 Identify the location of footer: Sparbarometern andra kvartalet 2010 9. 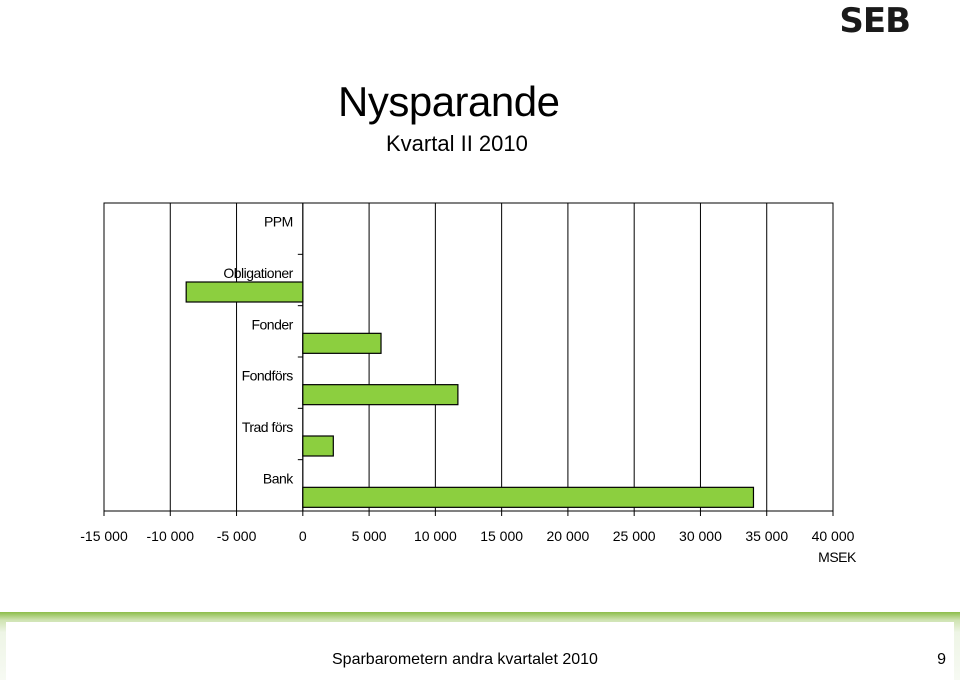
(480, 646).